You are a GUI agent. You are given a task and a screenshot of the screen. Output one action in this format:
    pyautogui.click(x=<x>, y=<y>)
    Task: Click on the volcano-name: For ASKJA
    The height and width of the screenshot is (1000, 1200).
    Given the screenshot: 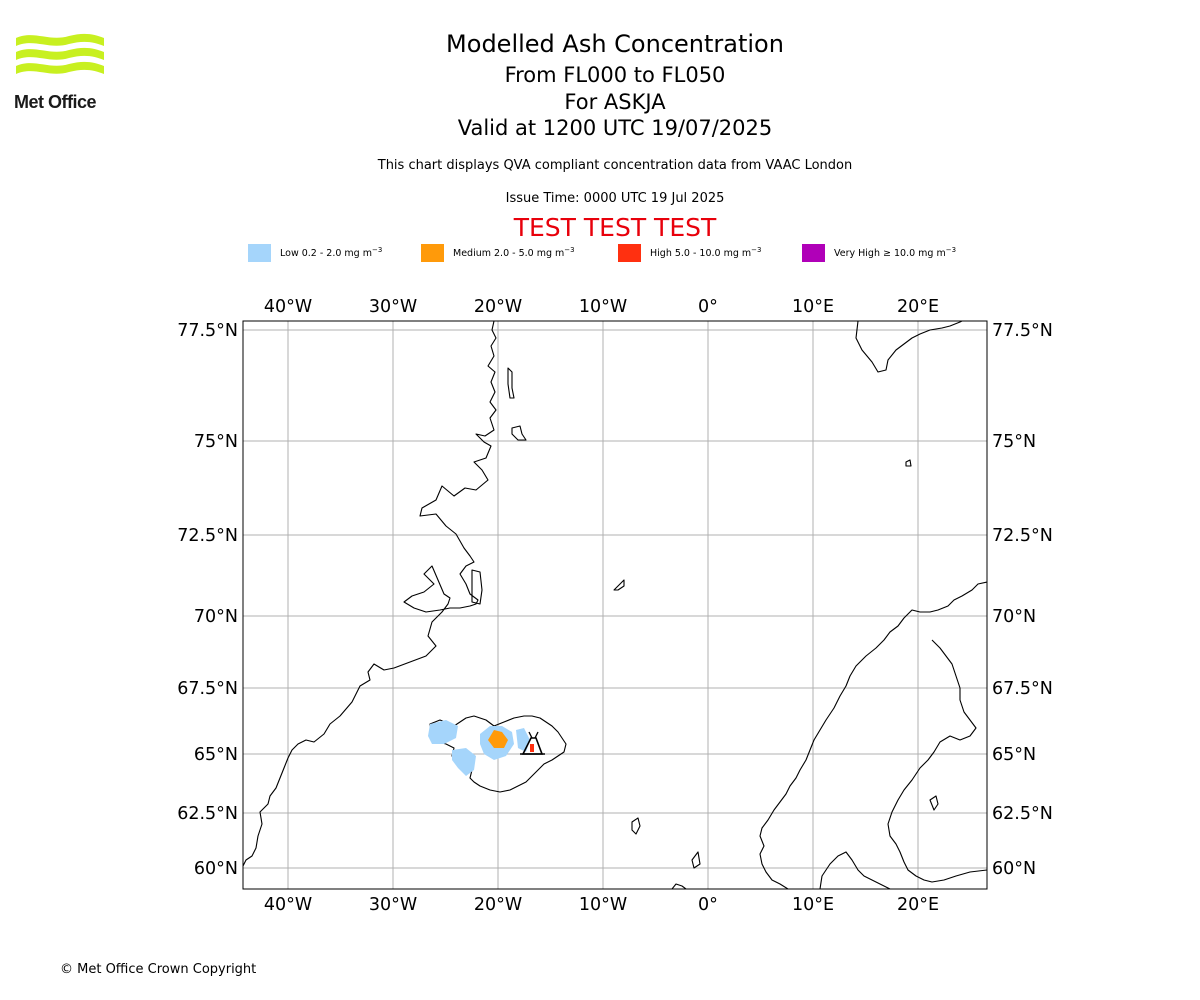 What is the action you would take?
    pyautogui.click(x=615, y=102)
    